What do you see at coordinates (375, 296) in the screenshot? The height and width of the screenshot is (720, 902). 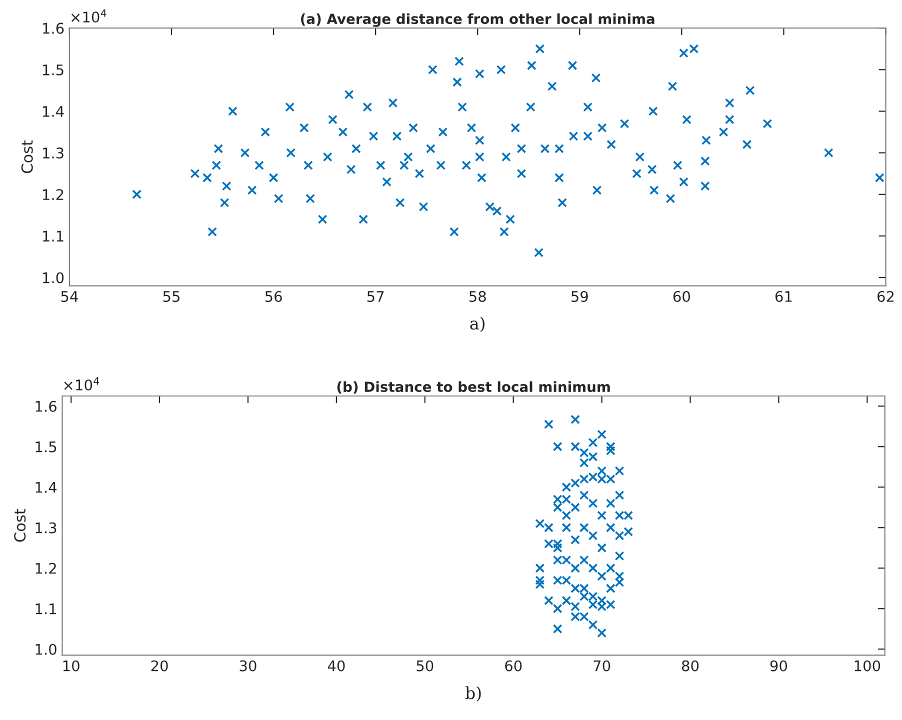 I see `x-tick-label: 57` at bounding box center [375, 296].